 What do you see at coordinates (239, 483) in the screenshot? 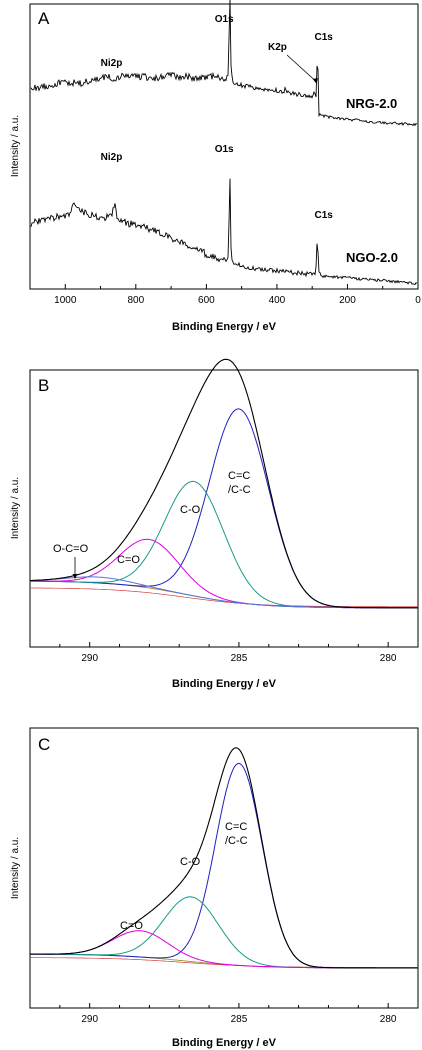
I see `panel-b-component-label: C=C/C-C` at bounding box center [239, 483].